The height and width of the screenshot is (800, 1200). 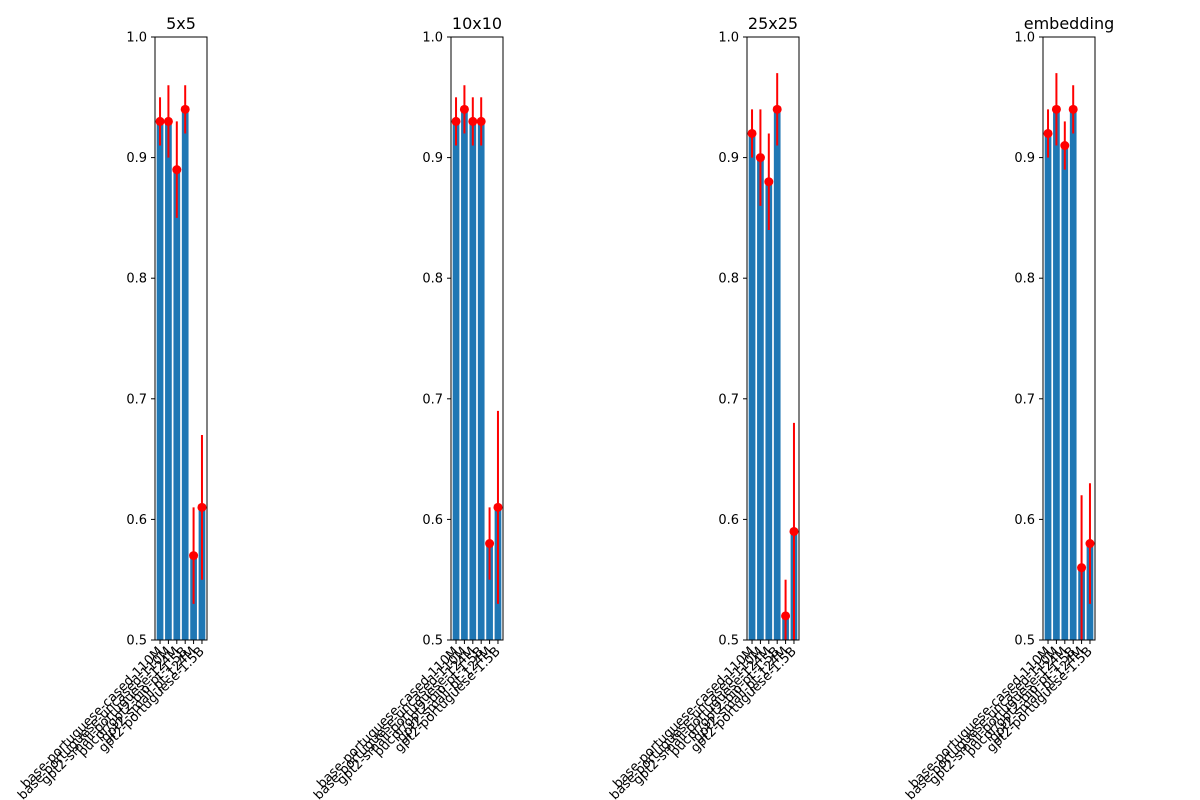 What do you see at coordinates (1069, 23) in the screenshot?
I see `subplot-title: embedding` at bounding box center [1069, 23].